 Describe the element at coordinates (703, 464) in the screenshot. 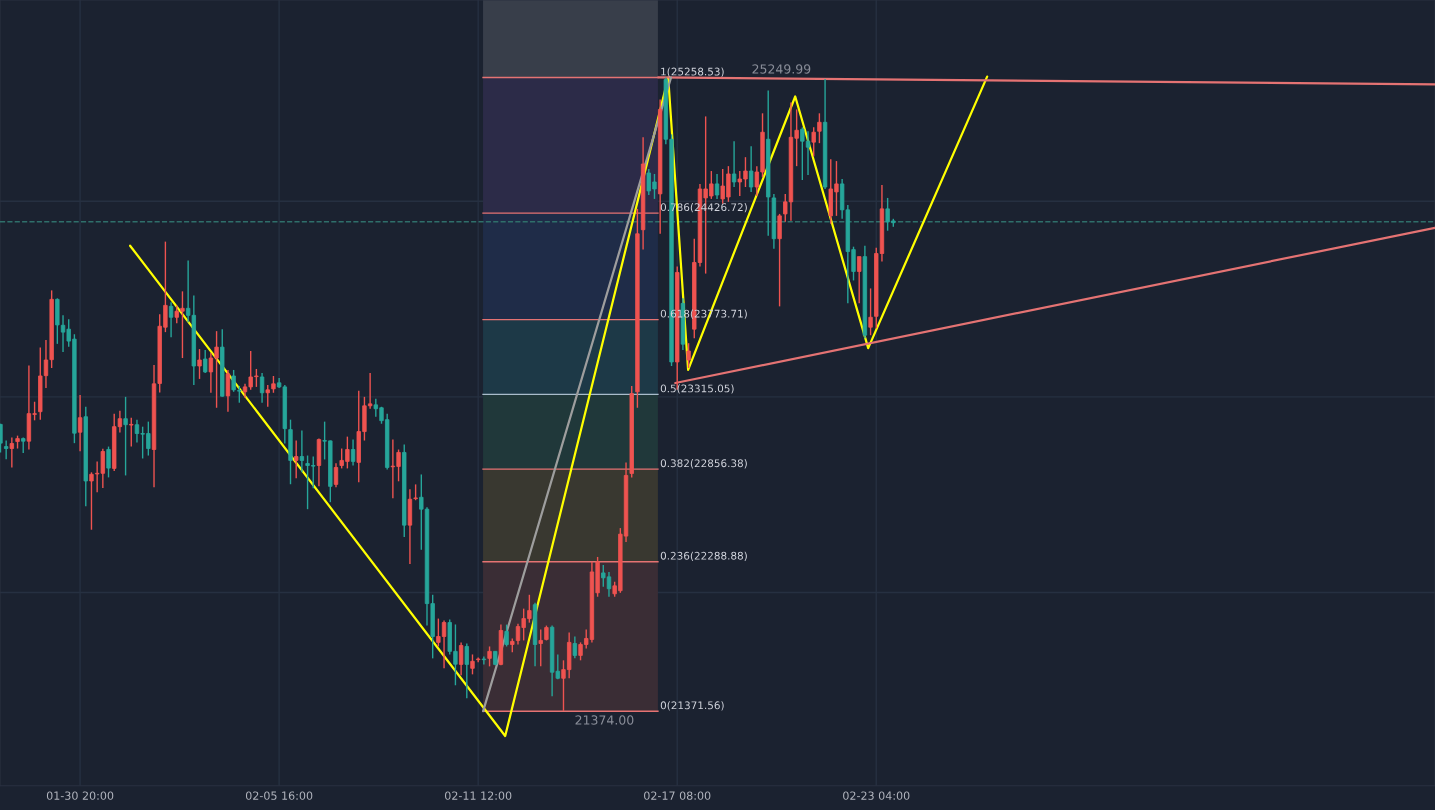

I see `ref-line-label: 0.382(22856.38)` at that location.